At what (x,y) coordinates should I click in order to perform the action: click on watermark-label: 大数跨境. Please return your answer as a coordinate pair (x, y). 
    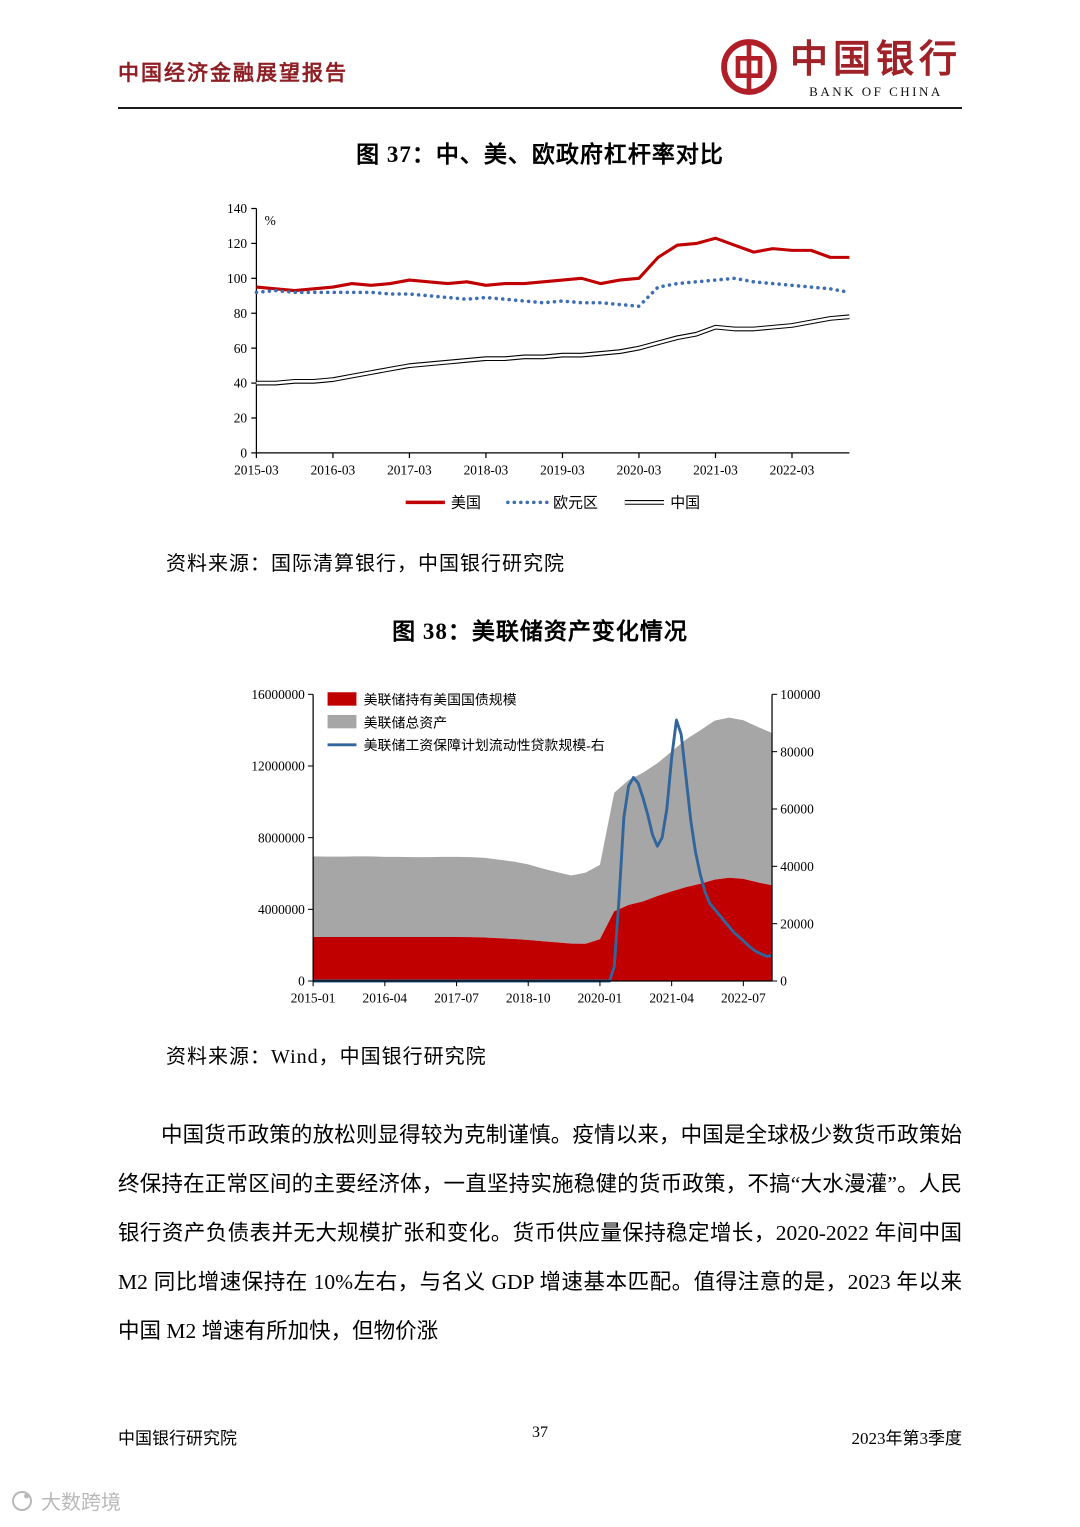
    Looking at the image, I should click on (81, 1503).